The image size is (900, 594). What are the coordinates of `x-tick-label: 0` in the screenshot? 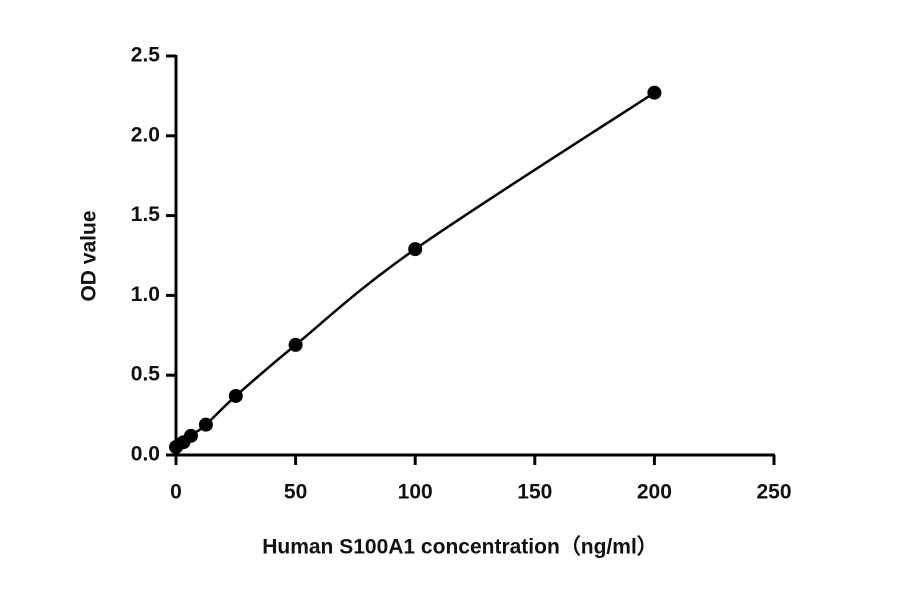 It's located at (176, 492).